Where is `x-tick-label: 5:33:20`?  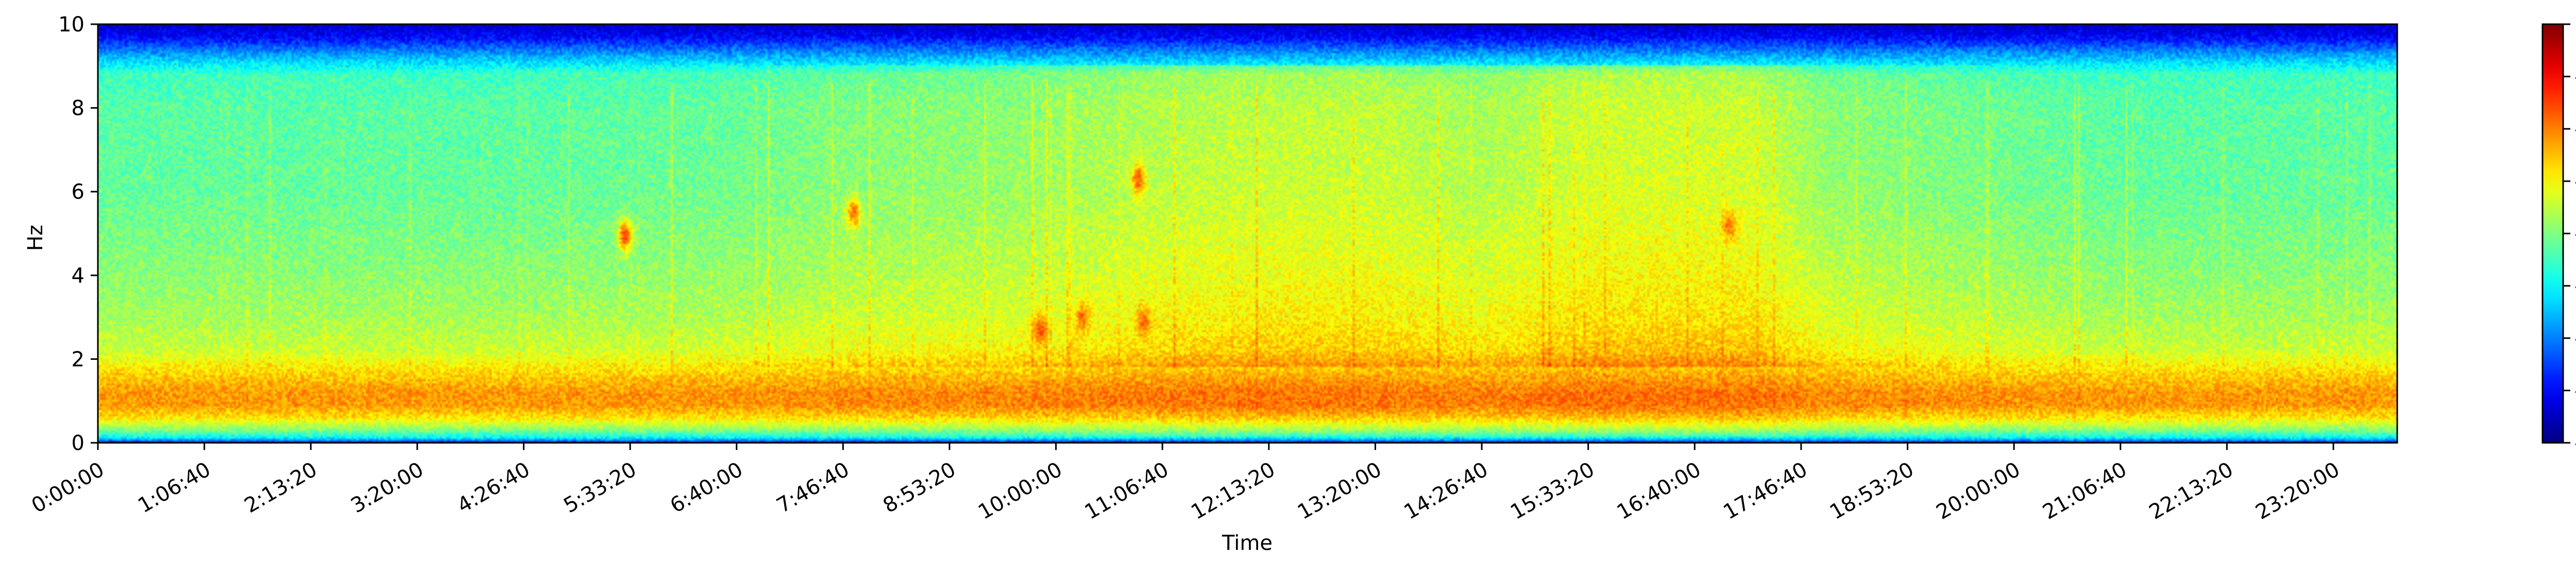
x-tick-label: 5:33:20 is located at coordinates (600, 488).